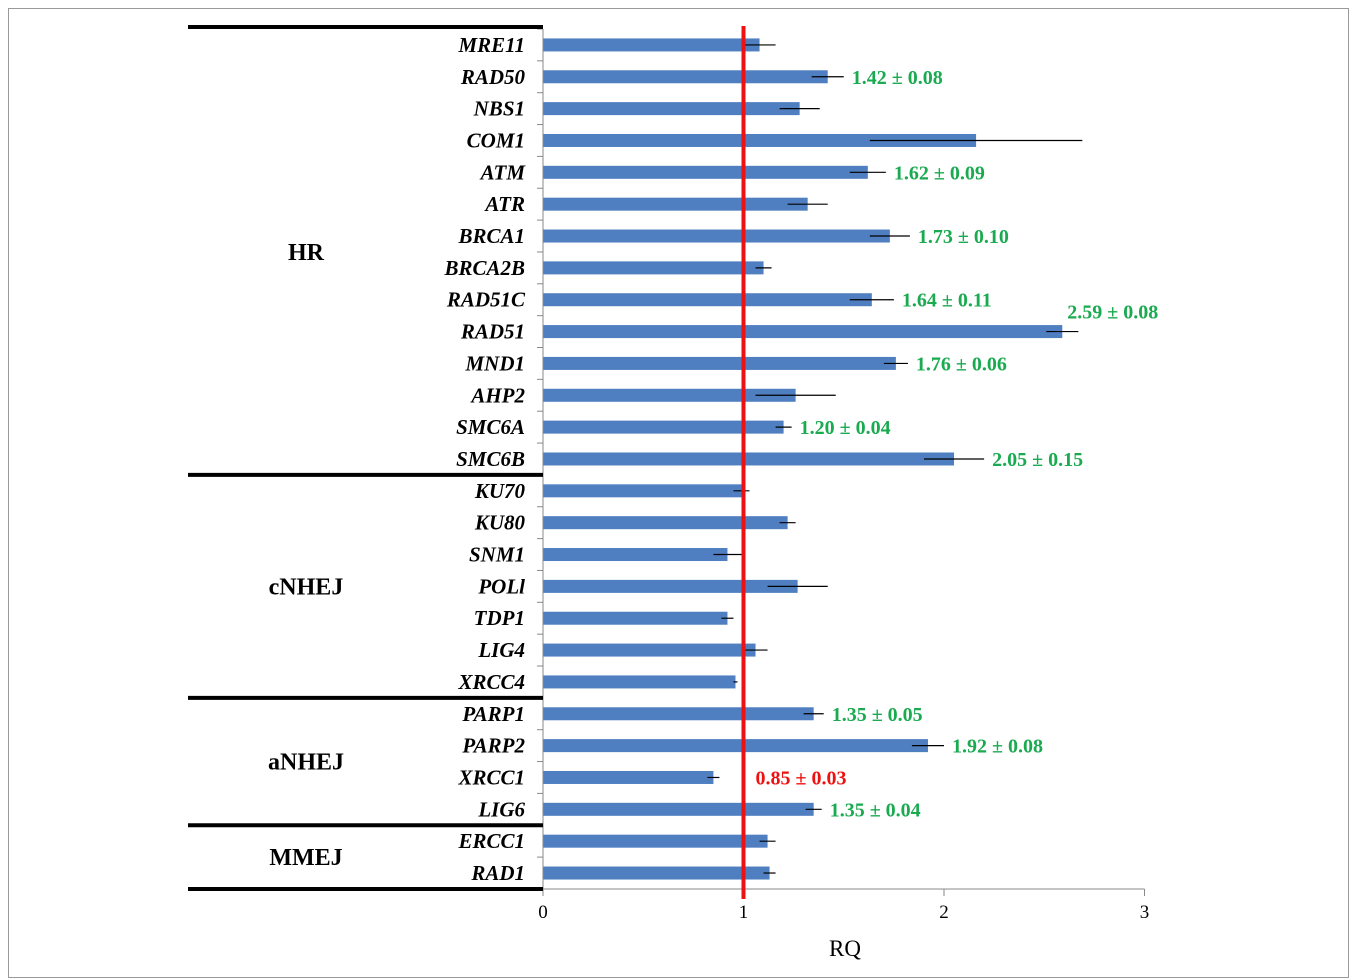  What do you see at coordinates (845, 428) in the screenshot?
I see `value-annotation: 1.20 ± 0.04` at bounding box center [845, 428].